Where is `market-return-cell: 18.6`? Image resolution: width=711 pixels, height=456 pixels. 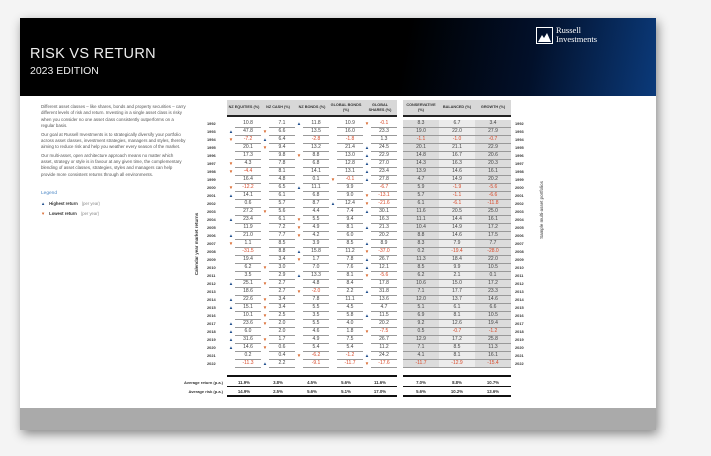
market-return-cell: 18.6 is located at coordinates (248, 292).